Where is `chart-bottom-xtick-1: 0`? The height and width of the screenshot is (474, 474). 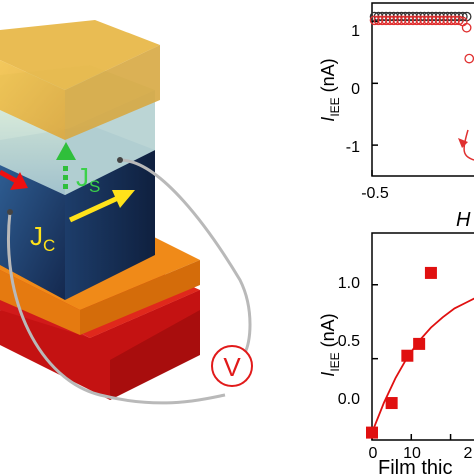
chart-bottom-xtick-1: 0 is located at coordinates (373, 453).